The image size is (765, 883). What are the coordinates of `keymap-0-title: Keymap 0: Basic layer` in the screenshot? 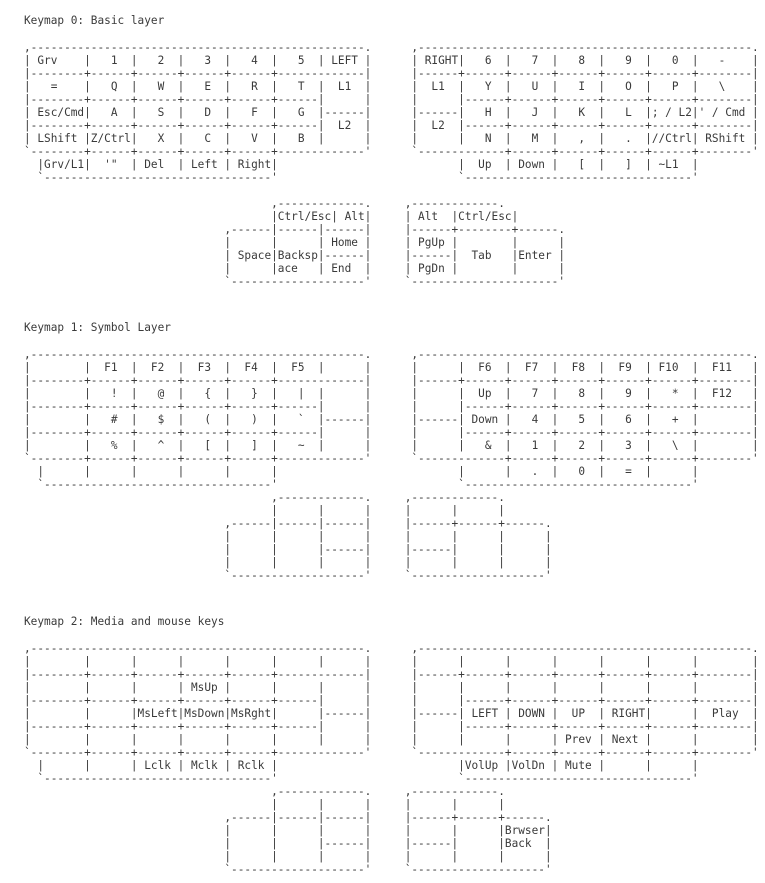 It's located at (94, 20).